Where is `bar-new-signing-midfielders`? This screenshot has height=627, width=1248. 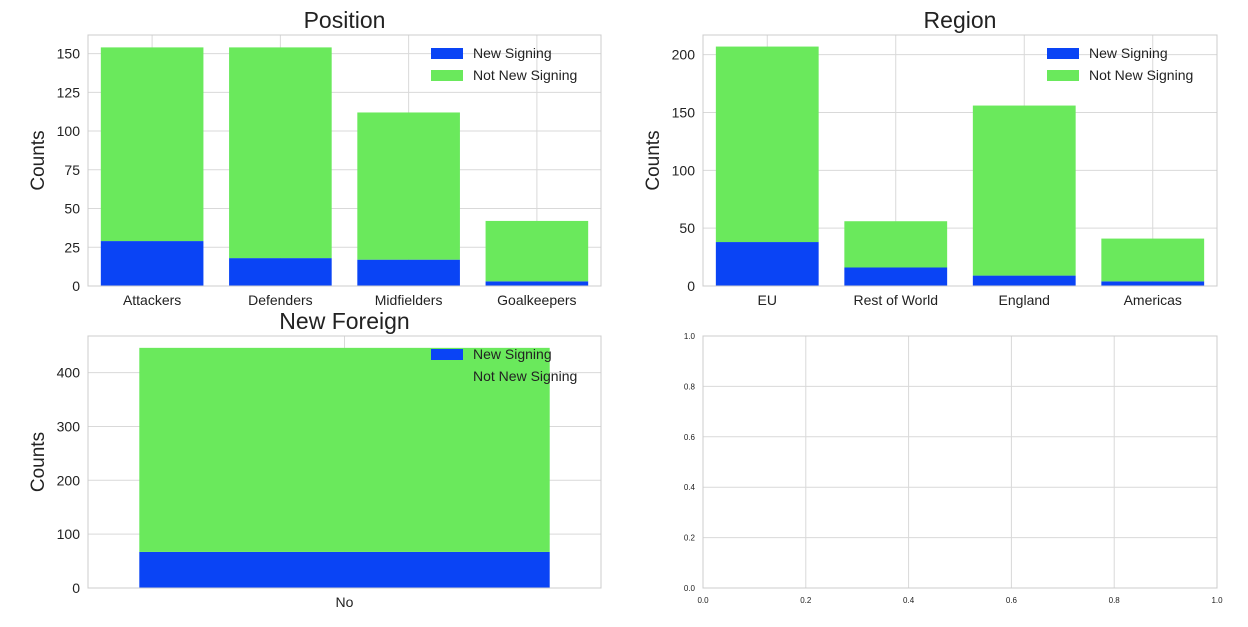
bar-new-signing-midfielders is located at coordinates (408, 272).